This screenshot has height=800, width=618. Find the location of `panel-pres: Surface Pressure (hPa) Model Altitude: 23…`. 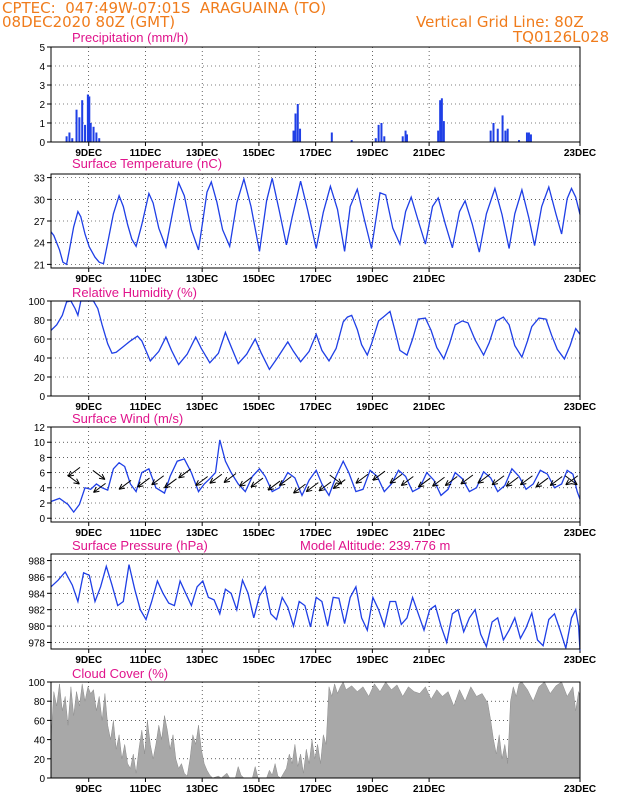

panel-pres: Surface Pressure (hPa) Model Altitude: 23… is located at coordinates (312, 602).